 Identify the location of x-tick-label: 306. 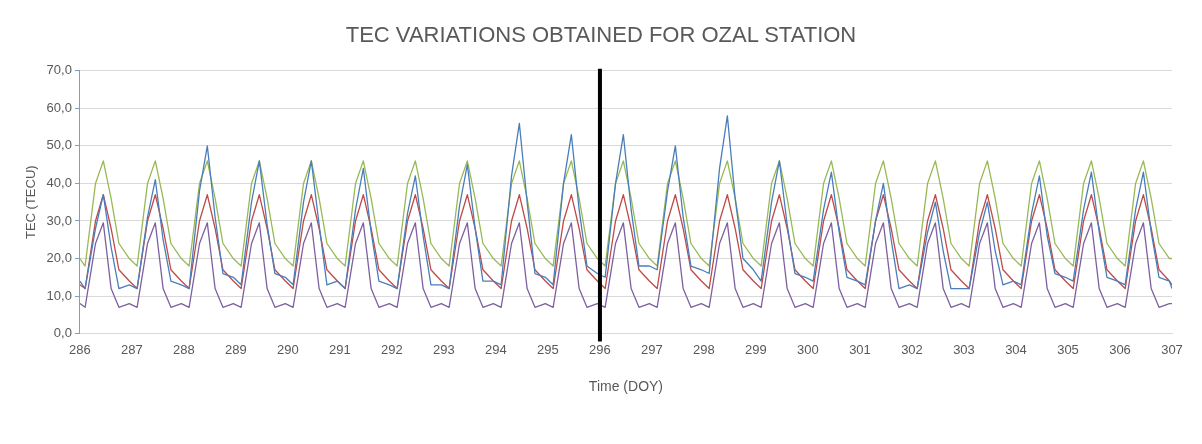
(1120, 349).